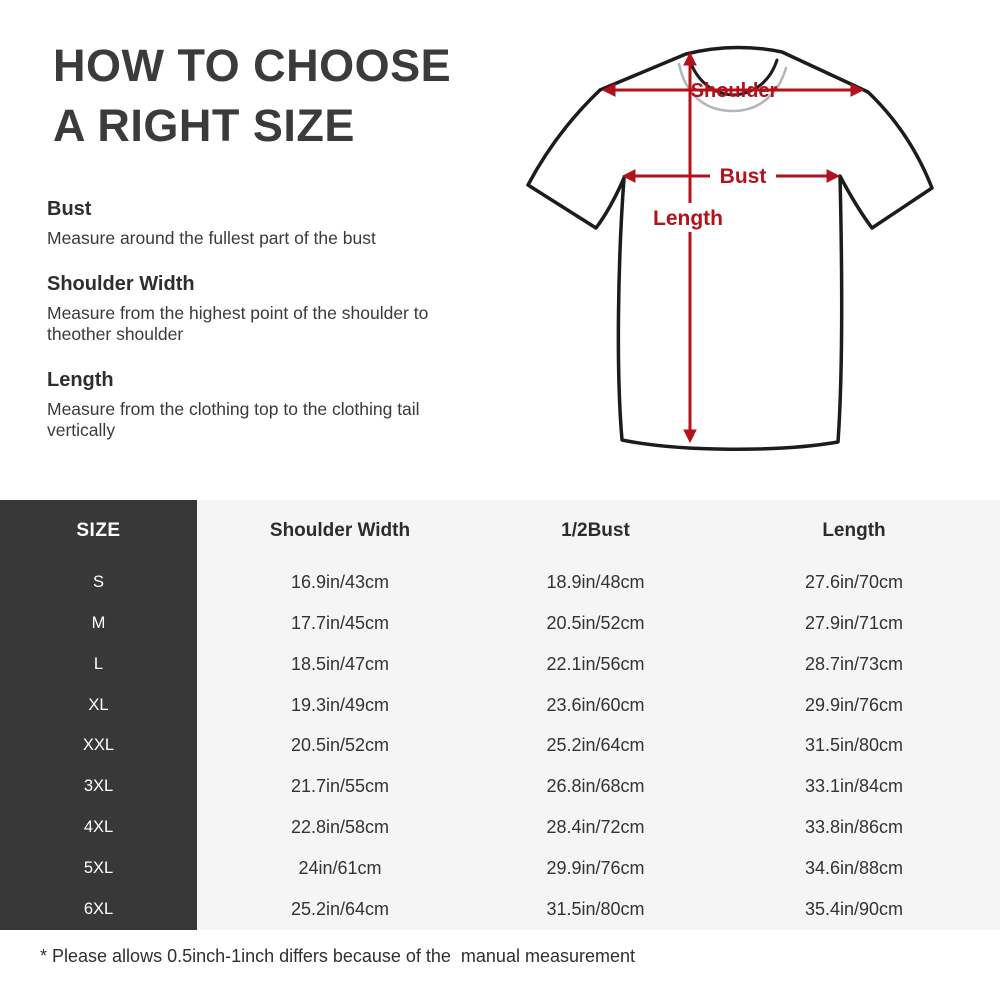 The image size is (1000, 1000). Describe the element at coordinates (69, 209) in the screenshot. I see `instruction-bust-heading: Bust` at that location.